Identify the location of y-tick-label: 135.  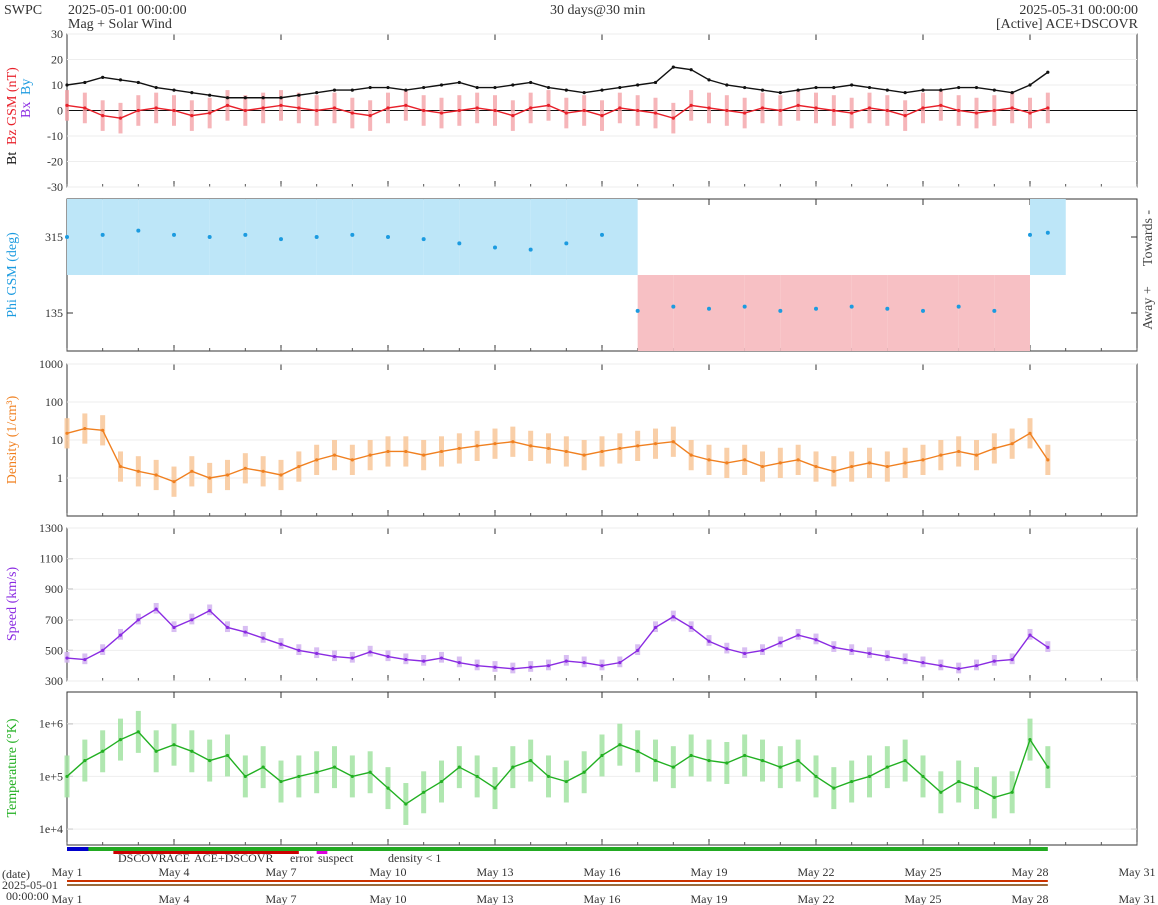
(54, 313).